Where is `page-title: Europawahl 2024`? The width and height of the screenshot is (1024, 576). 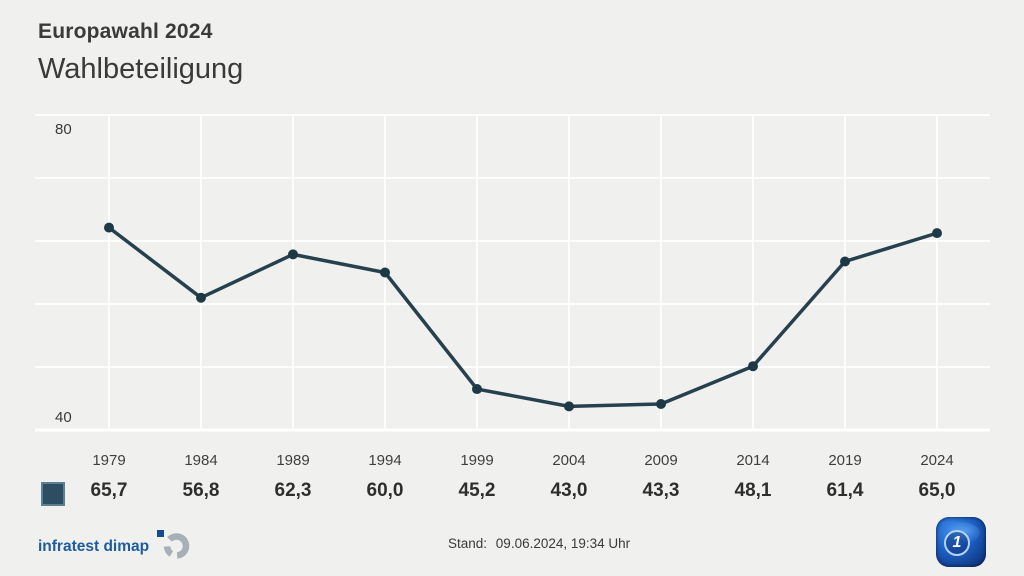
page-title: Europawahl 2024 is located at coordinates (125, 31).